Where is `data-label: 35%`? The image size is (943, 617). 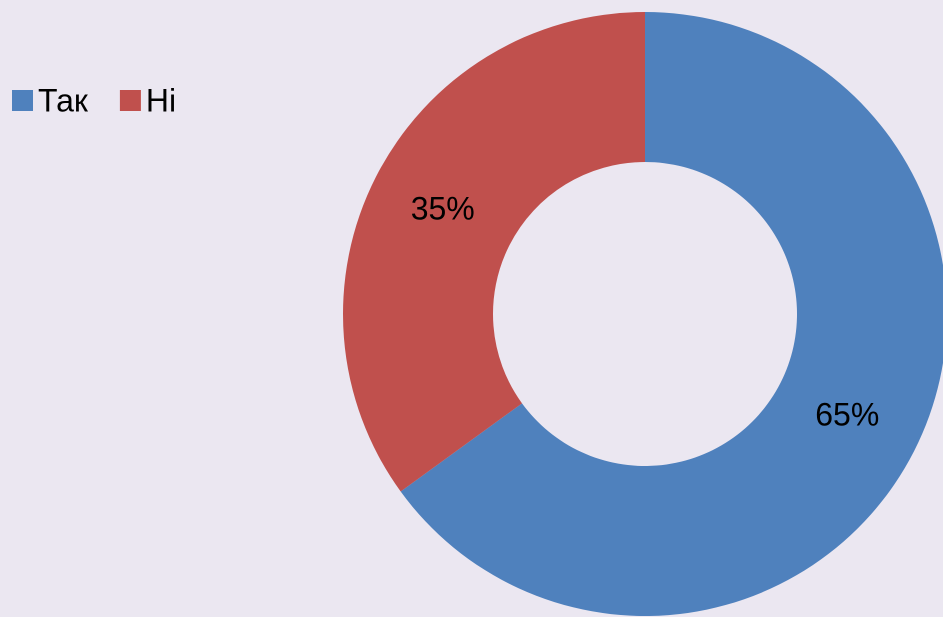 data-label: 35% is located at coordinates (443, 208).